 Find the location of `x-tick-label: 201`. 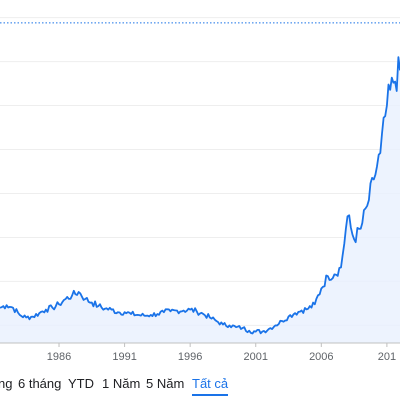

x-tick-label: 201 is located at coordinates (387, 357).